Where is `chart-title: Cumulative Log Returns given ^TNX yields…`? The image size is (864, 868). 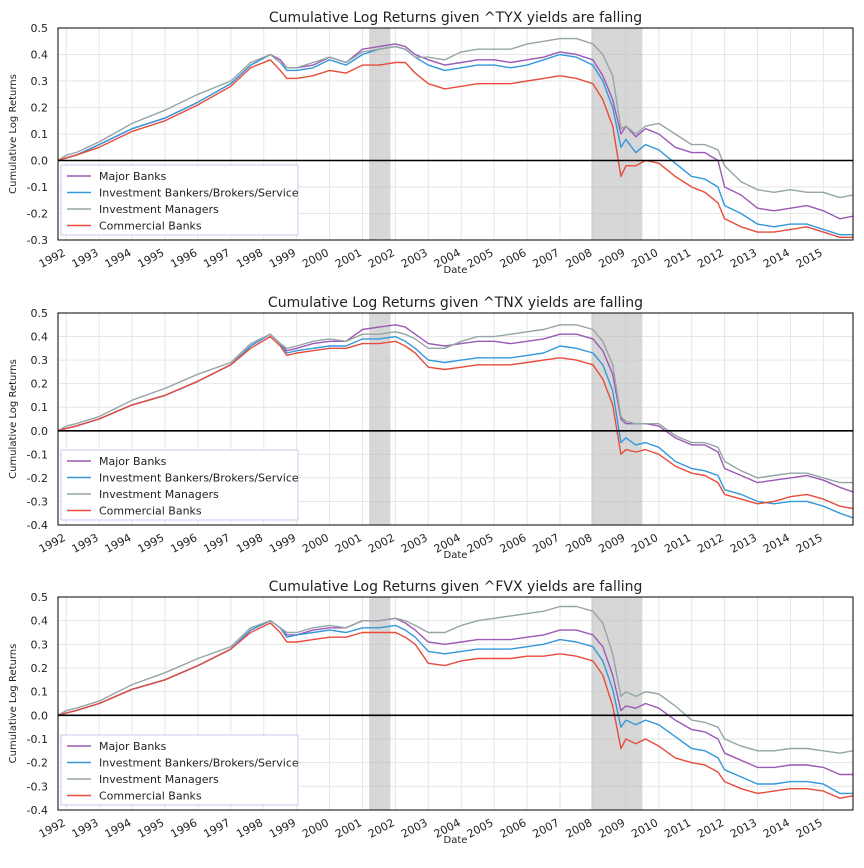
chart-title: Cumulative Log Returns given ^TNX yields… is located at coordinates (455, 303).